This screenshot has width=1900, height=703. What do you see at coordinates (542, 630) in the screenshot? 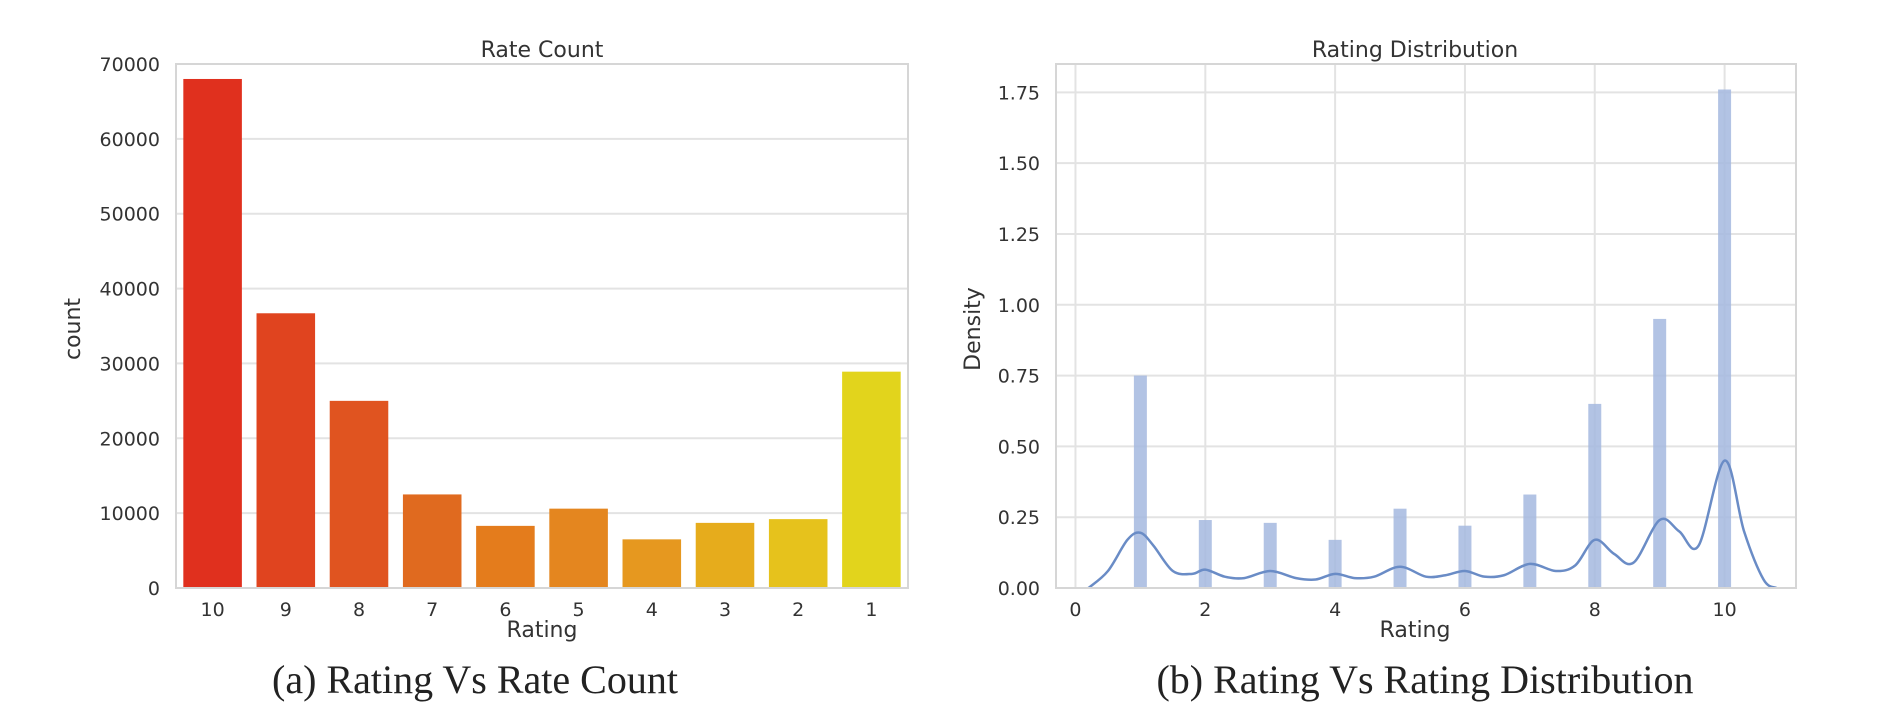
I see `chart-a-xlabel: Rating` at bounding box center [542, 630].